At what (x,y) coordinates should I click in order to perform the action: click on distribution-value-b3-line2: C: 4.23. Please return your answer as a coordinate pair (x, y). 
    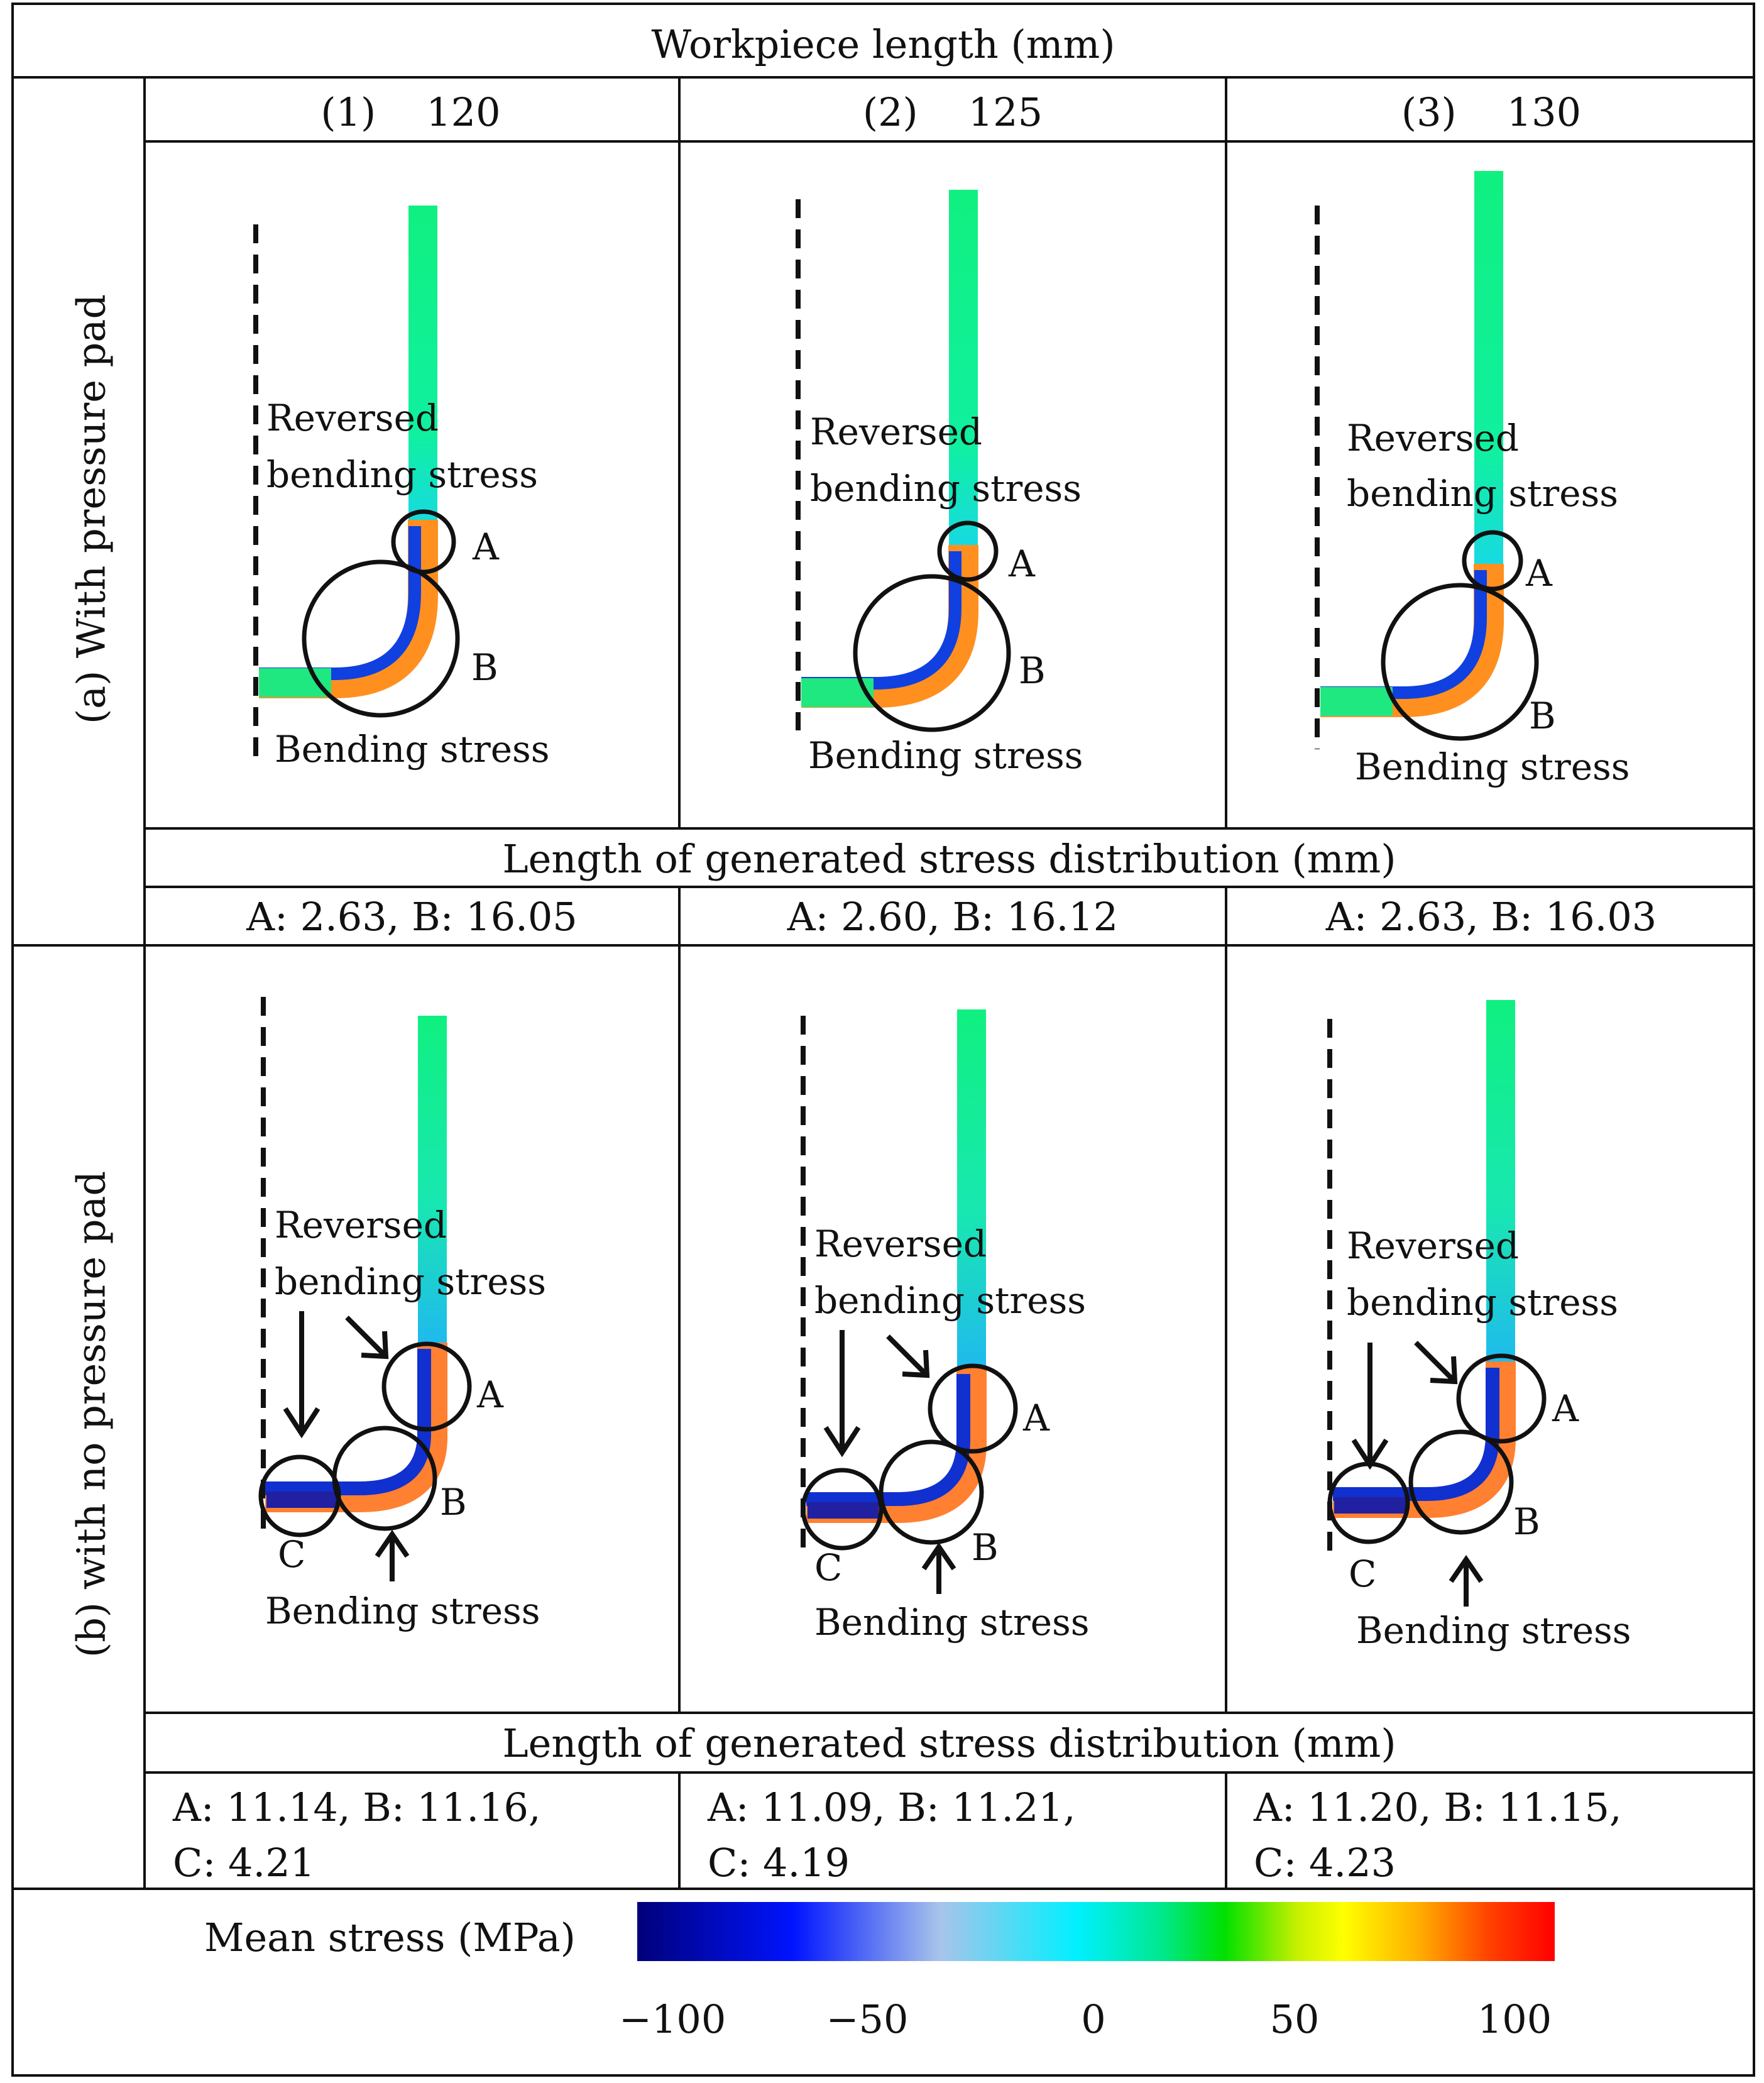
    Looking at the image, I should click on (1325, 1863).